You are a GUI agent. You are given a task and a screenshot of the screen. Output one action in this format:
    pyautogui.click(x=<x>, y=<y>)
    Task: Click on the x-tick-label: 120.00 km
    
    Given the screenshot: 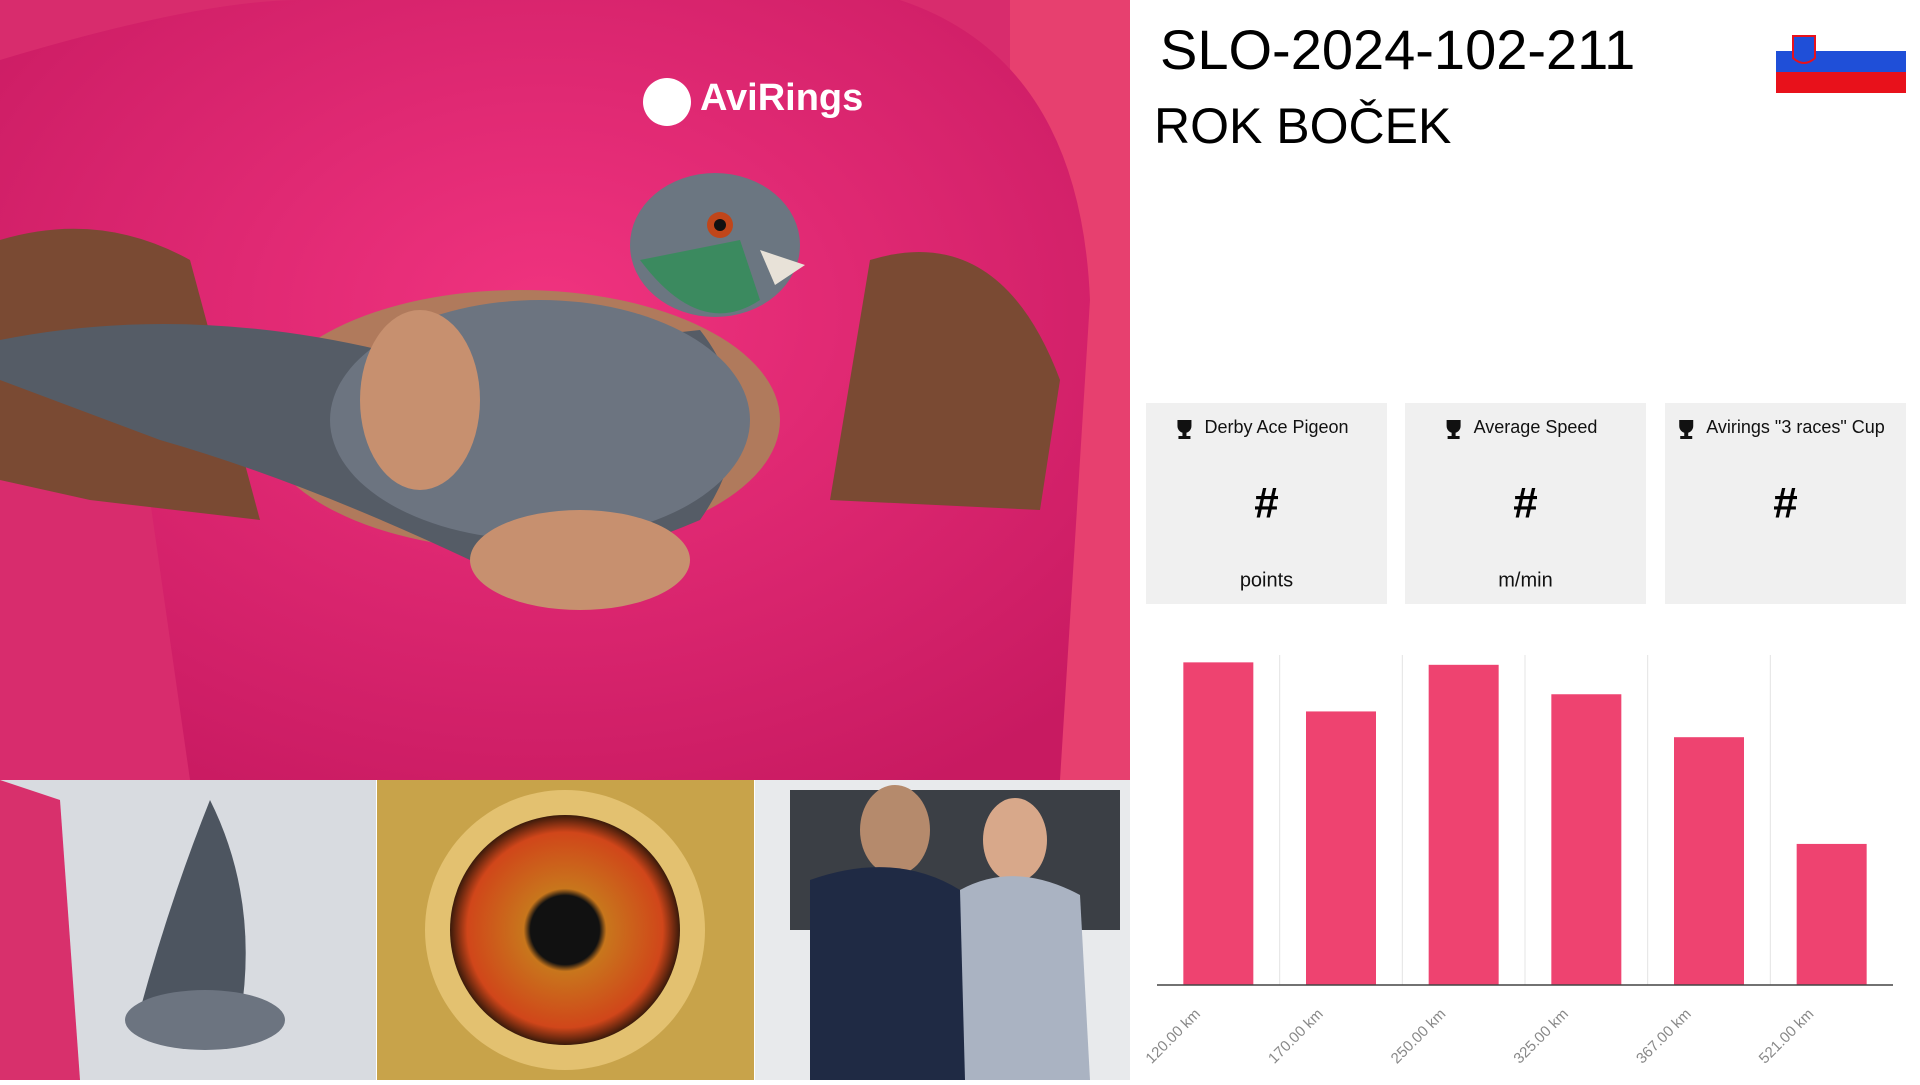 What is the action you would take?
    pyautogui.click(x=1173, y=1037)
    